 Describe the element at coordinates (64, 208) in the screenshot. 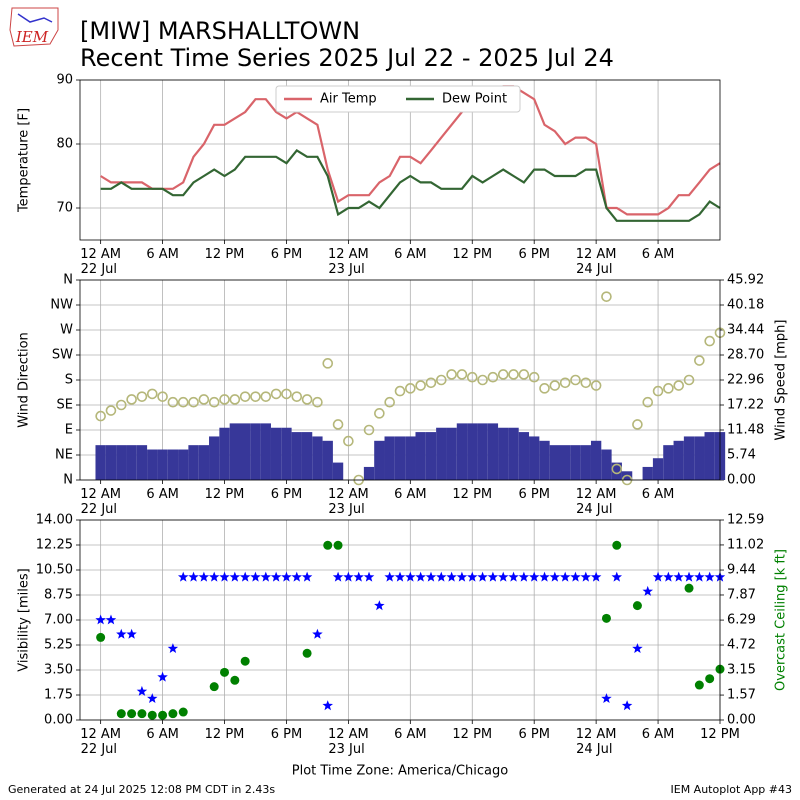

I see `y-tick-label: 70` at that location.